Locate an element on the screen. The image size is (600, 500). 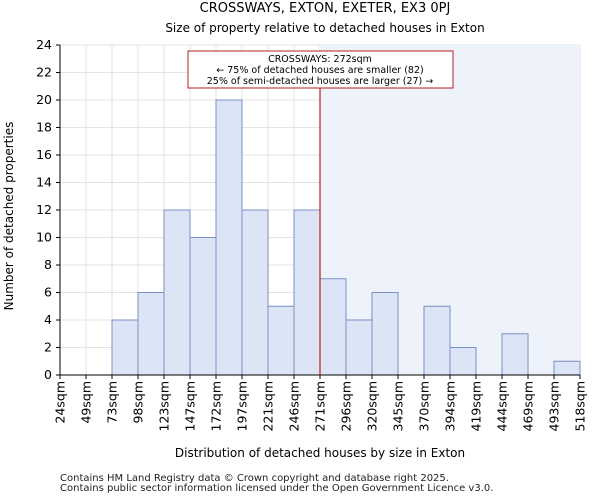
x-tick-label: 221sqm is located at coordinates (268, 406).